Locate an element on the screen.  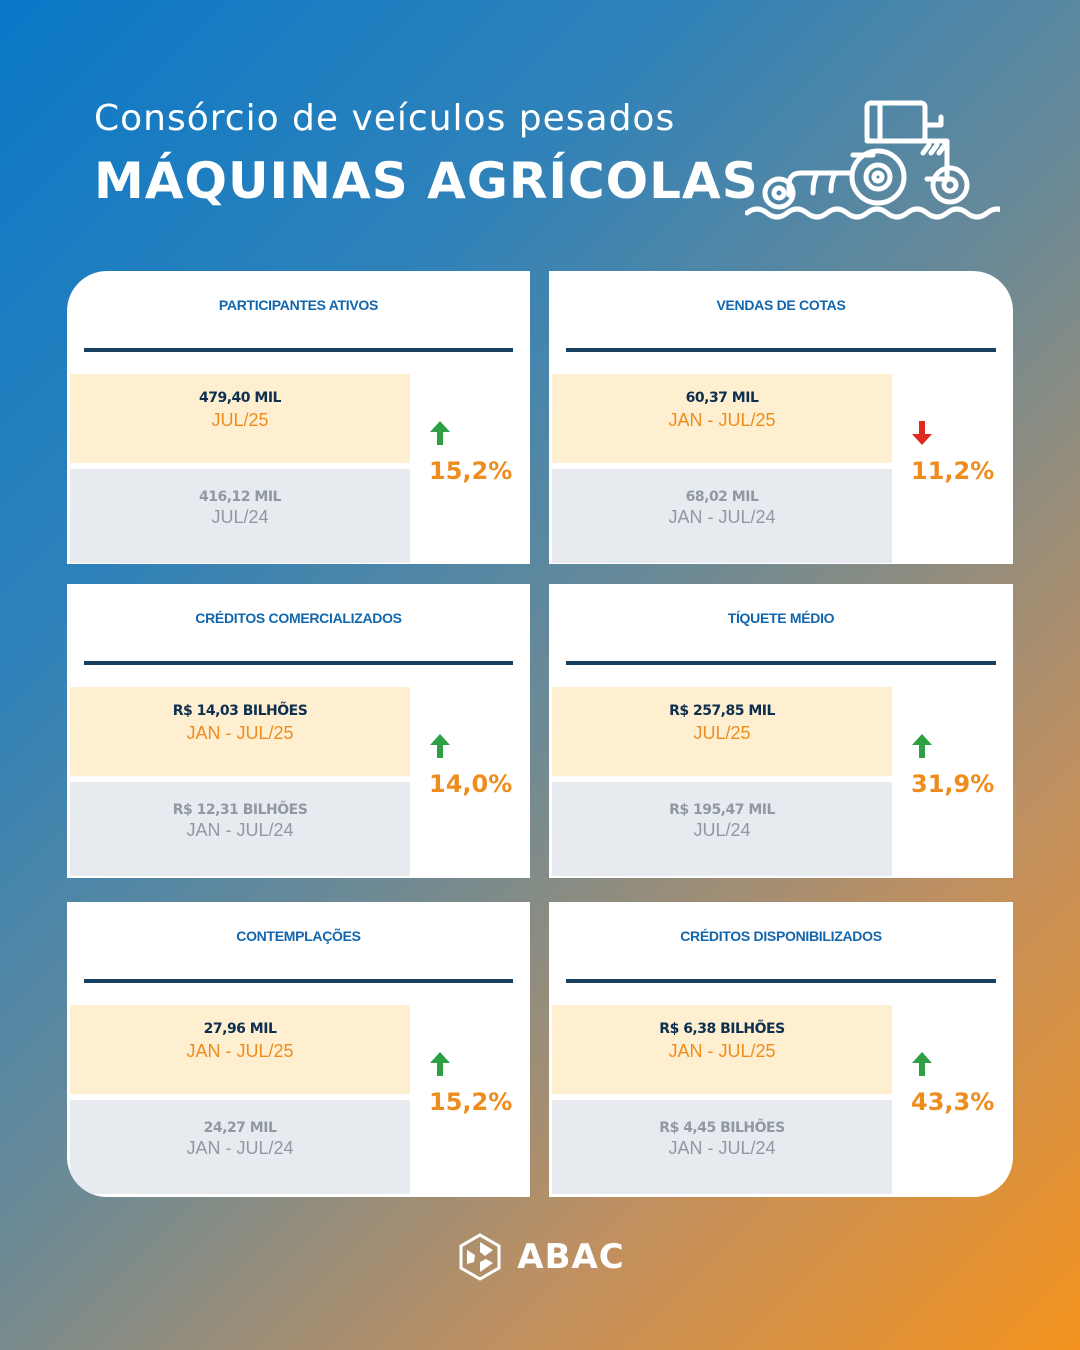
current-value-box: R$ 257,85 MIL JUL/25 is located at coordinates (722, 731).